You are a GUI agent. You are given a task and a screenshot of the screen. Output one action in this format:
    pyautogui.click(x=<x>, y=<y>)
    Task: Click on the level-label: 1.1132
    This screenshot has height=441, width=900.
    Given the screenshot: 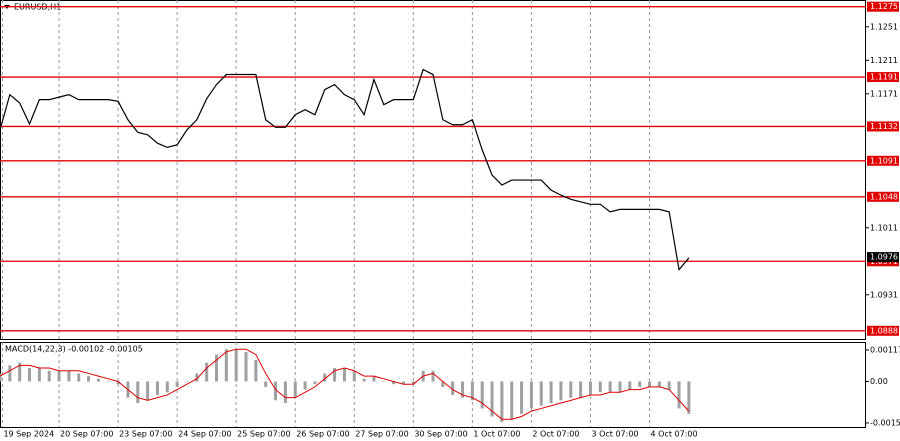 What is the action you would take?
    pyautogui.click(x=884, y=126)
    